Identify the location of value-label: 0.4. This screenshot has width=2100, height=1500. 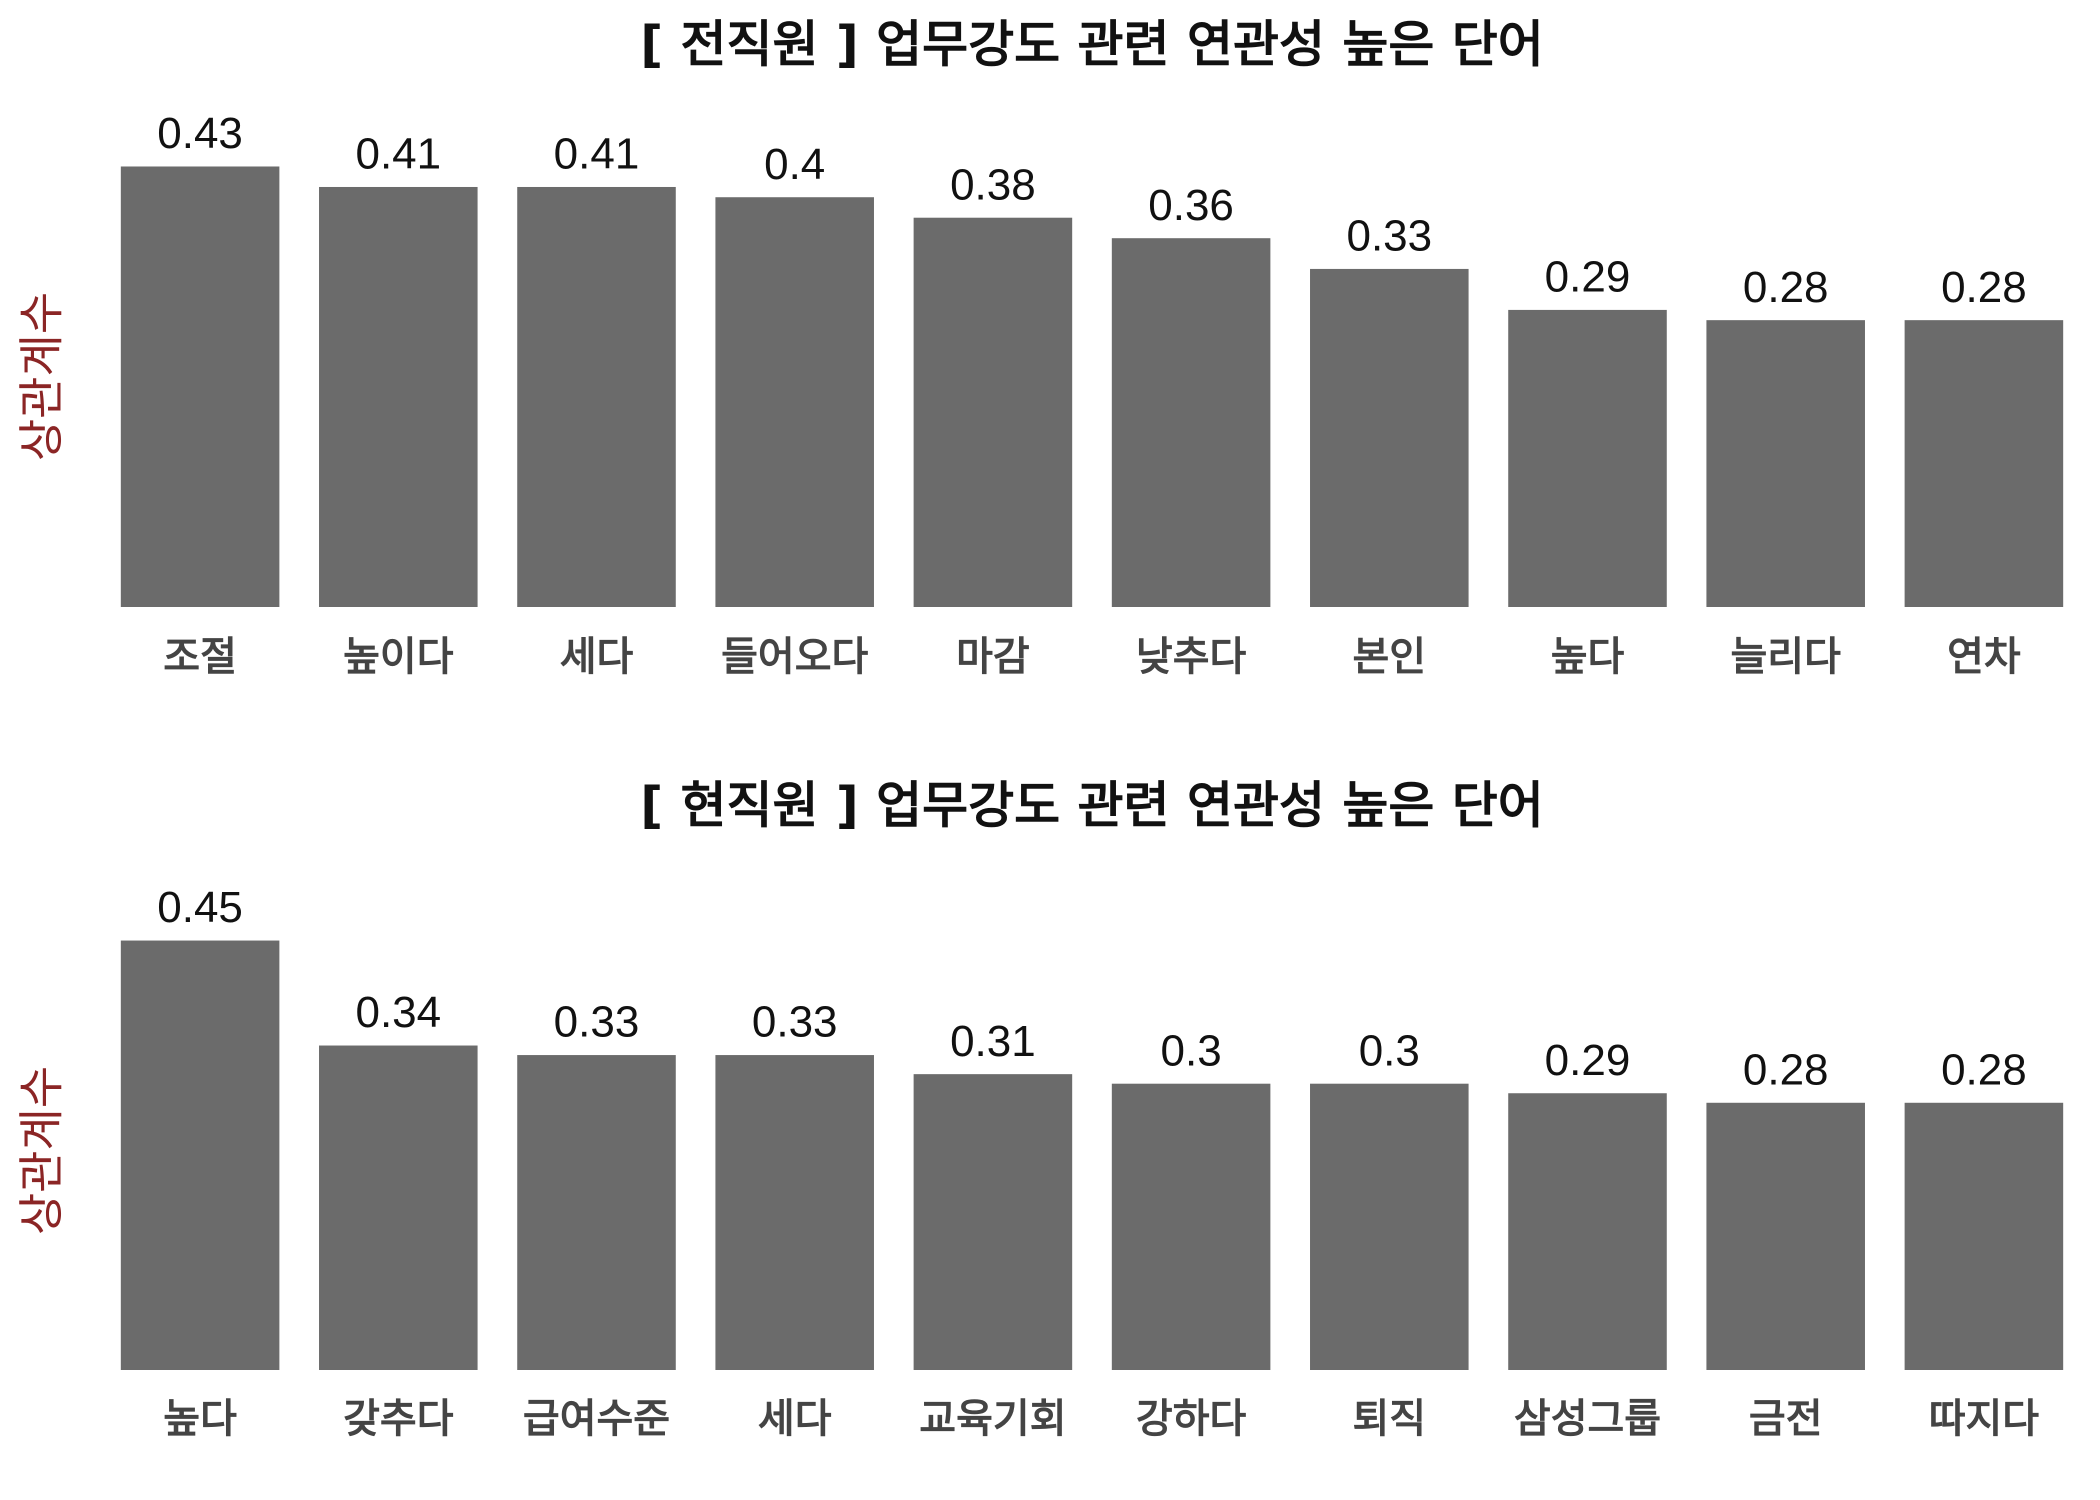
(794, 164).